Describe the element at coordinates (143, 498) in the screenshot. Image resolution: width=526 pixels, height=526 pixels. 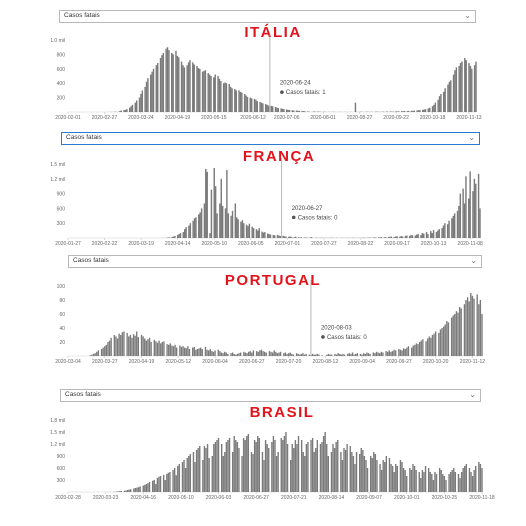
I see `x-tick-label: 2020-04-16` at that location.